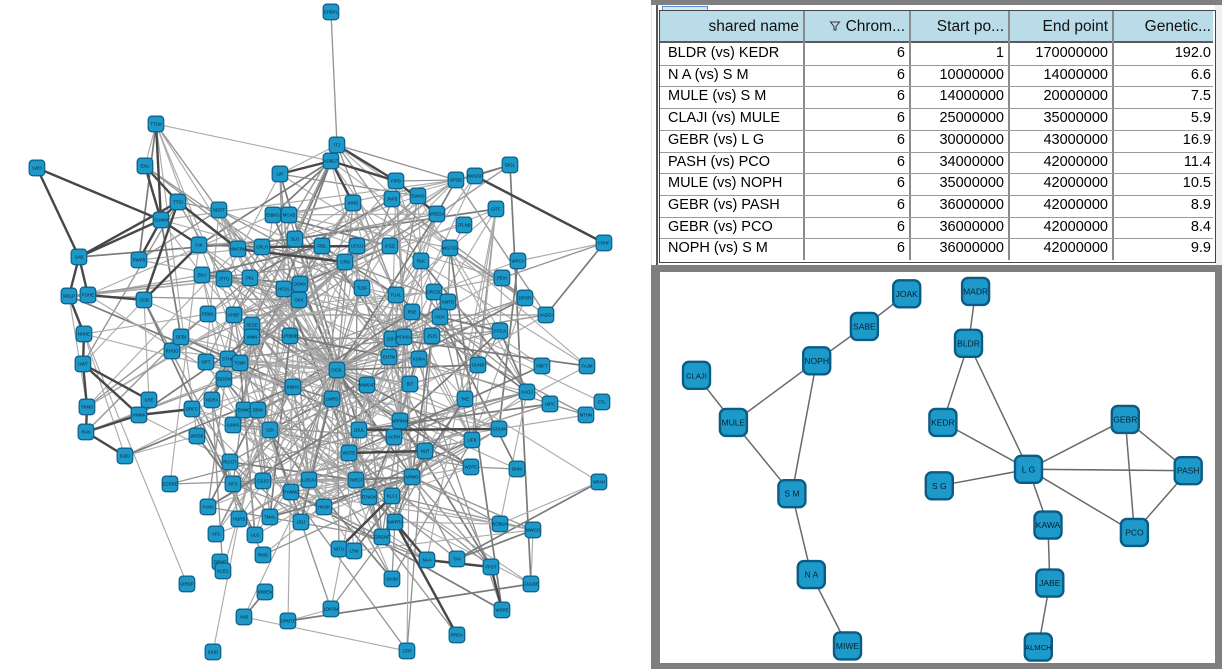  What do you see at coordinates (392, 339) in the screenshot?
I see `svg-text: OJFS` at bounding box center [392, 339].